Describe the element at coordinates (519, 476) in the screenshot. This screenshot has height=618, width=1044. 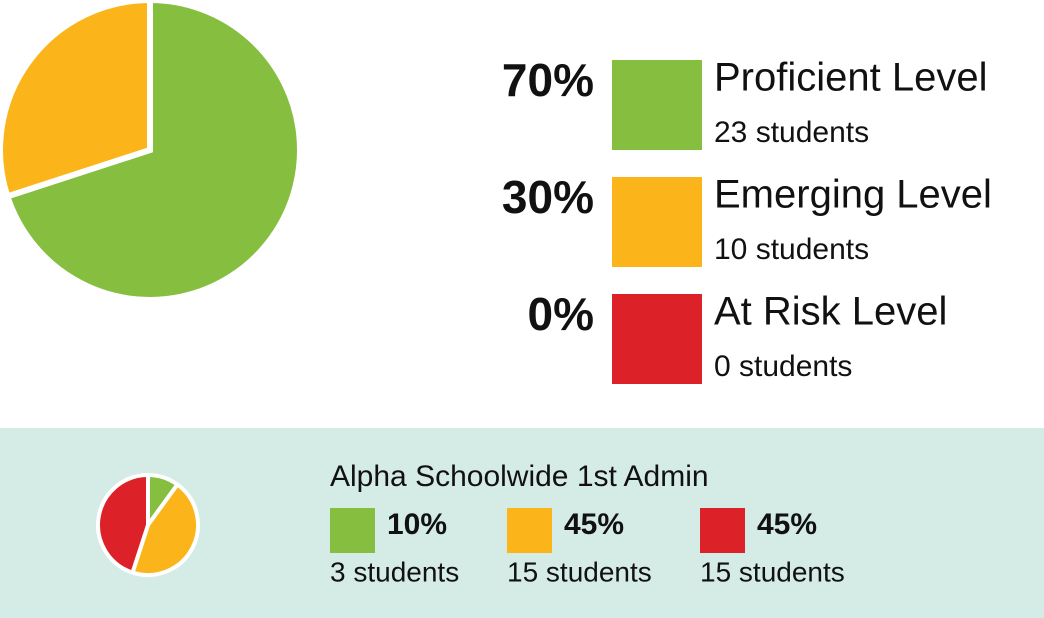
I see `panel-title: Alpha Schoolwide 1st Admin` at that location.